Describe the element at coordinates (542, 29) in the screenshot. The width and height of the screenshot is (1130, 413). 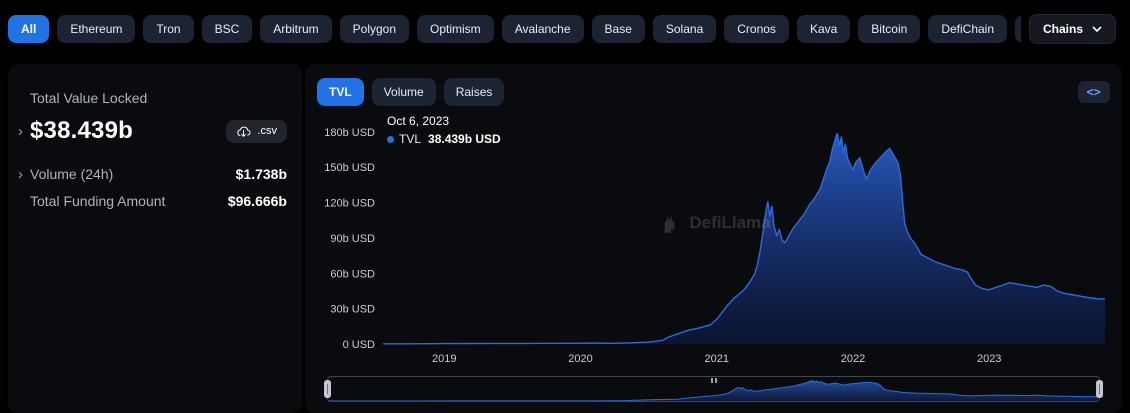
I see `chain-pill-avalanche: Avalanche` at that location.